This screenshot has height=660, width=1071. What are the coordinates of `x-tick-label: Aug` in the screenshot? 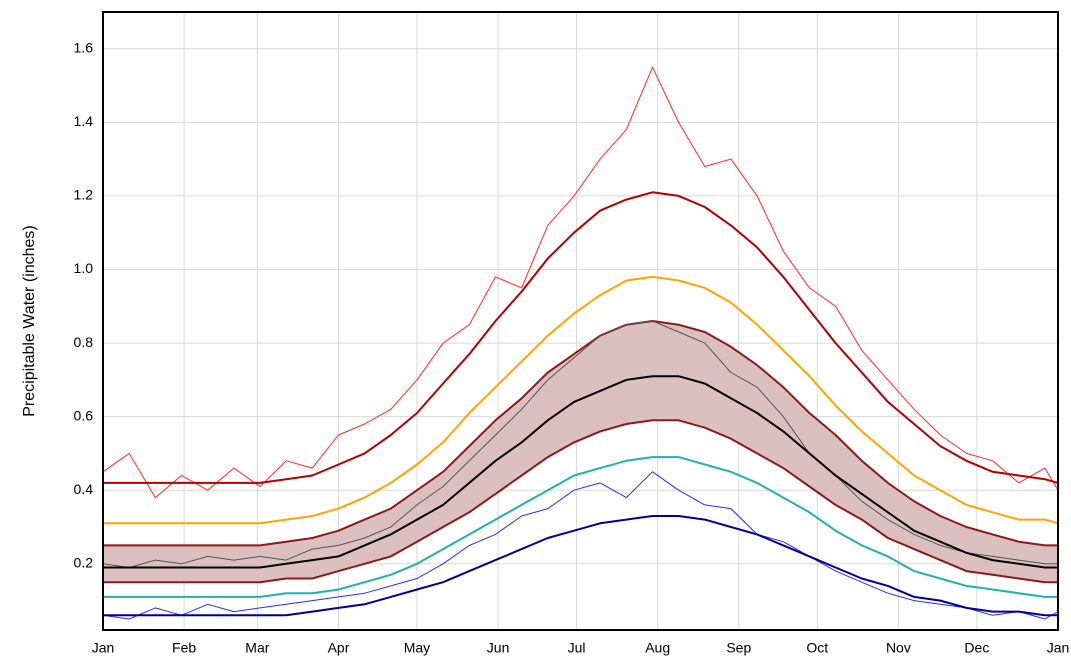 It's located at (657, 648).